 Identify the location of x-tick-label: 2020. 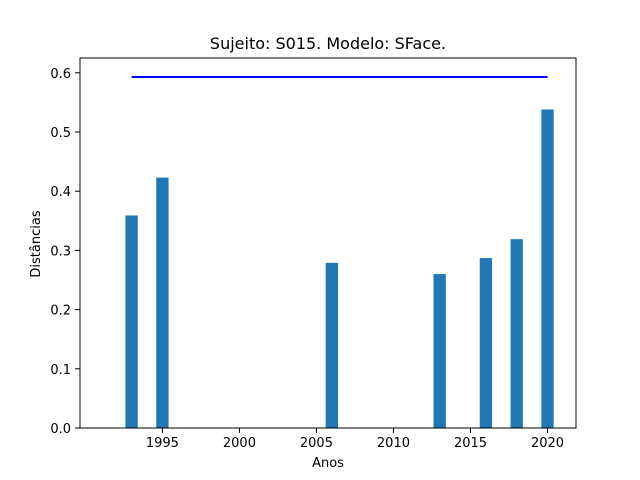
(547, 443).